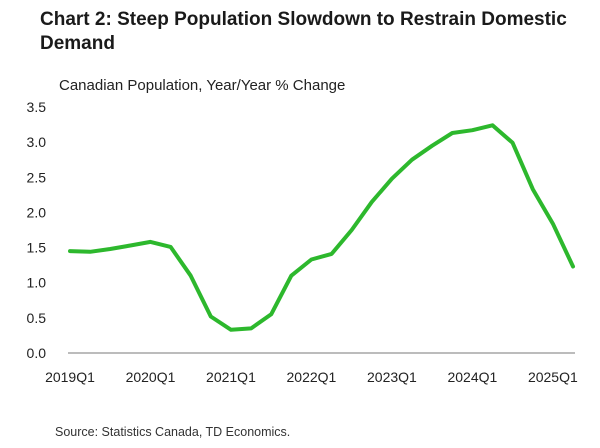  What do you see at coordinates (37, 212) in the screenshot?
I see `y-tick-label: 2.0` at bounding box center [37, 212].